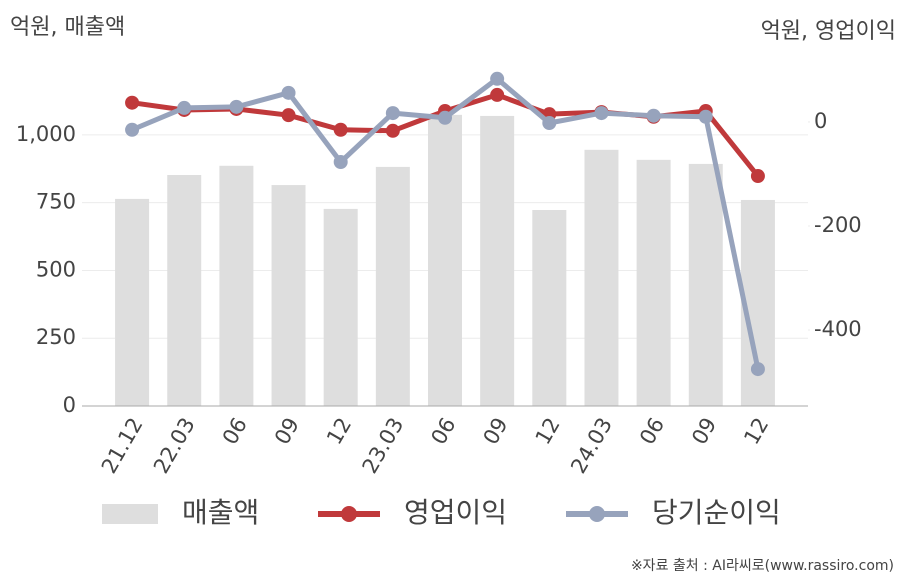  What do you see at coordinates (56, 269) in the screenshot?
I see `y-tick-label: 500` at bounding box center [56, 269].